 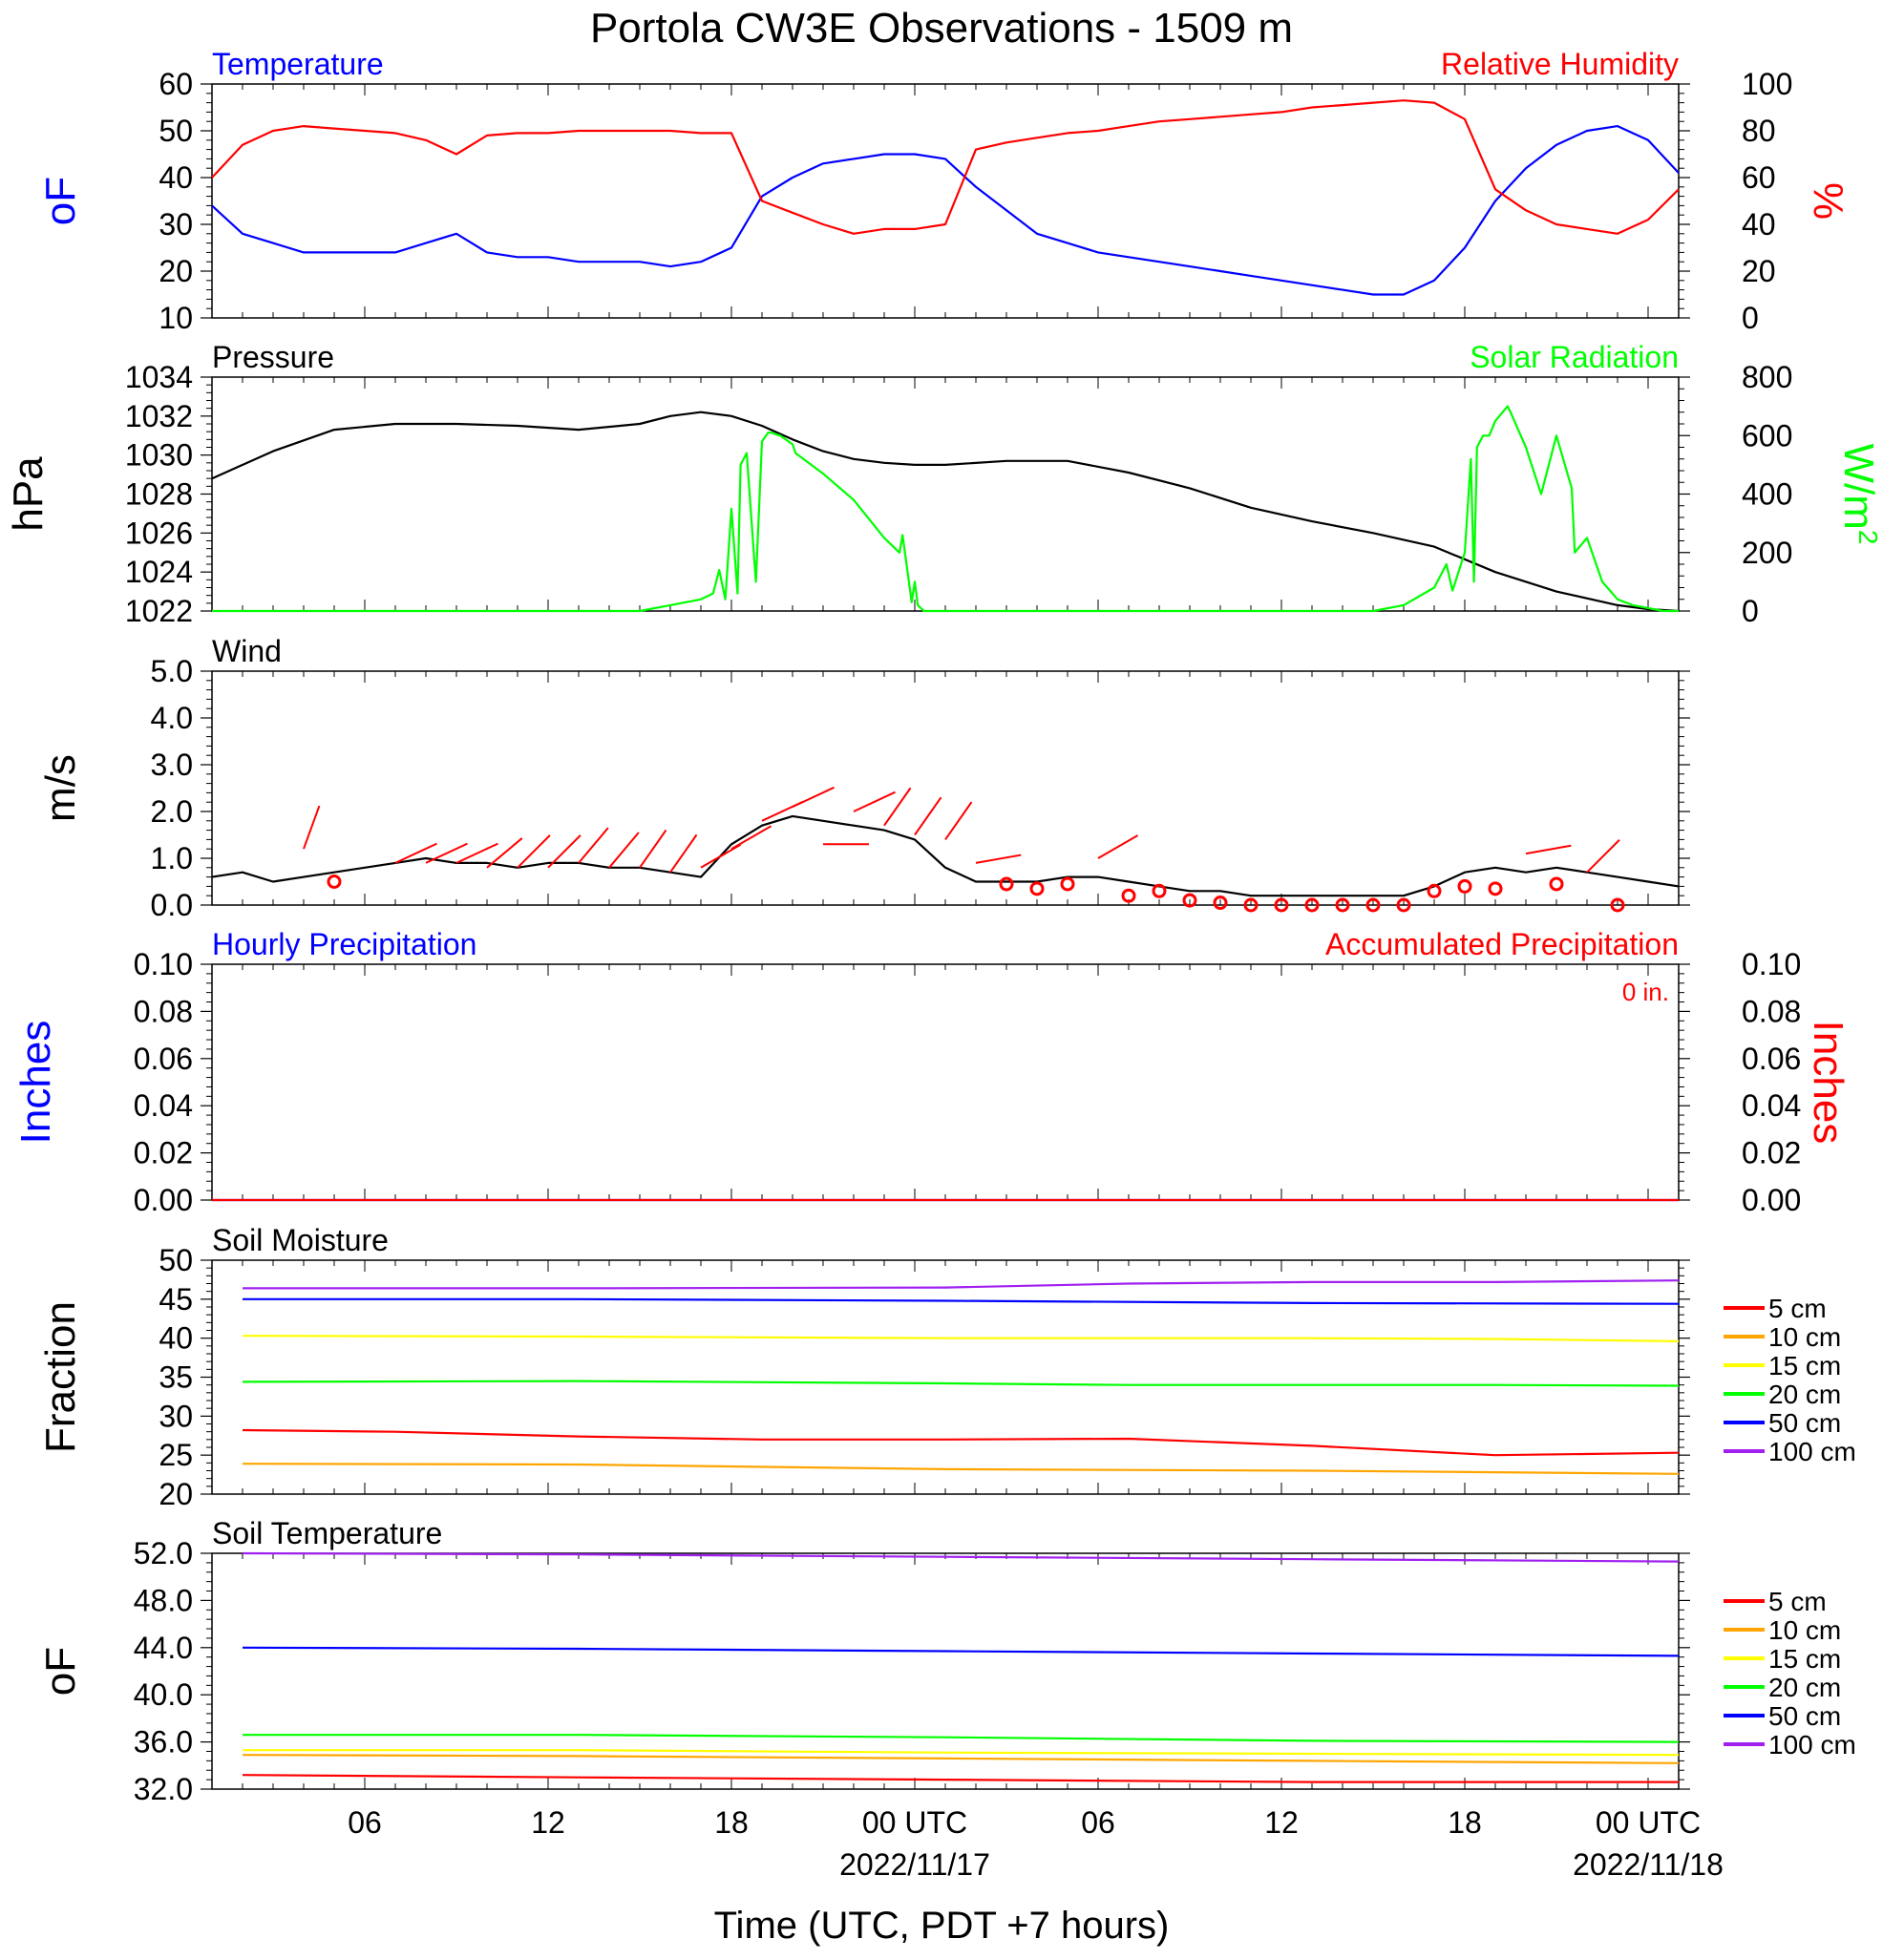 What do you see at coordinates (176, 1494) in the screenshot?
I see `y-tick-label-left: 20` at bounding box center [176, 1494].